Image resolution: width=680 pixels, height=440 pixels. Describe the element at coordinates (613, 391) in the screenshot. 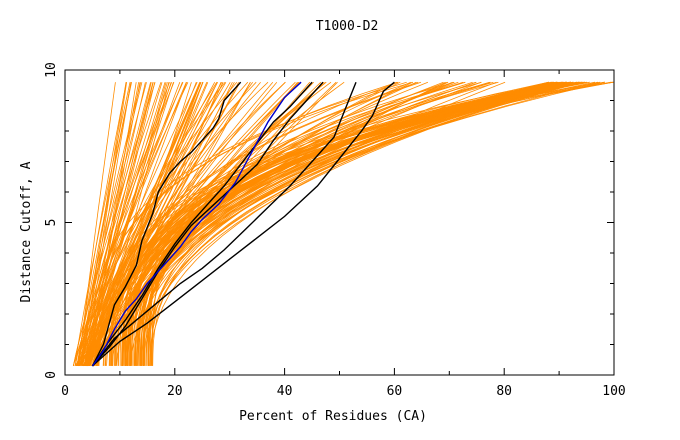

I see `x-tick-label: 100` at that location.